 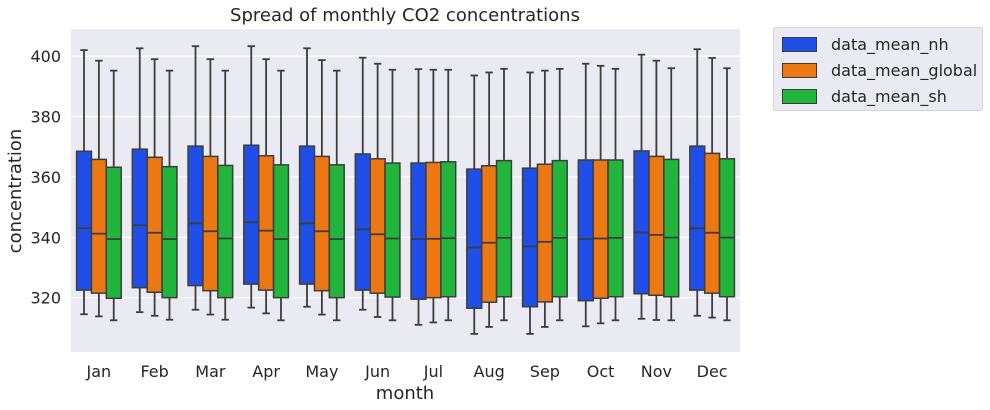 I want to click on box-data_mean_sh-Apr, so click(x=281, y=195).